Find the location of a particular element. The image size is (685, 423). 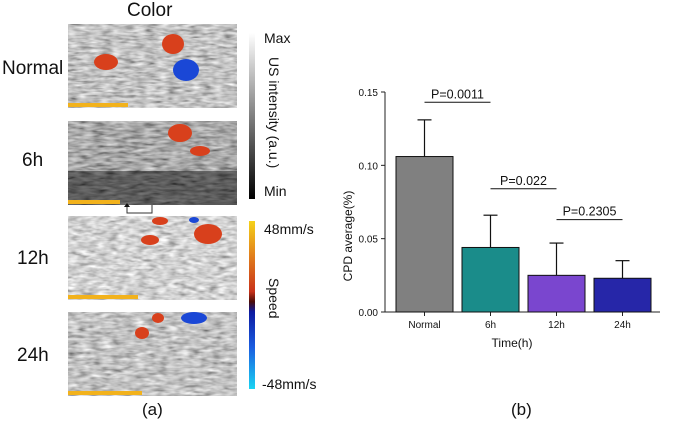

intensity-max-label: Max is located at coordinates (277, 38).